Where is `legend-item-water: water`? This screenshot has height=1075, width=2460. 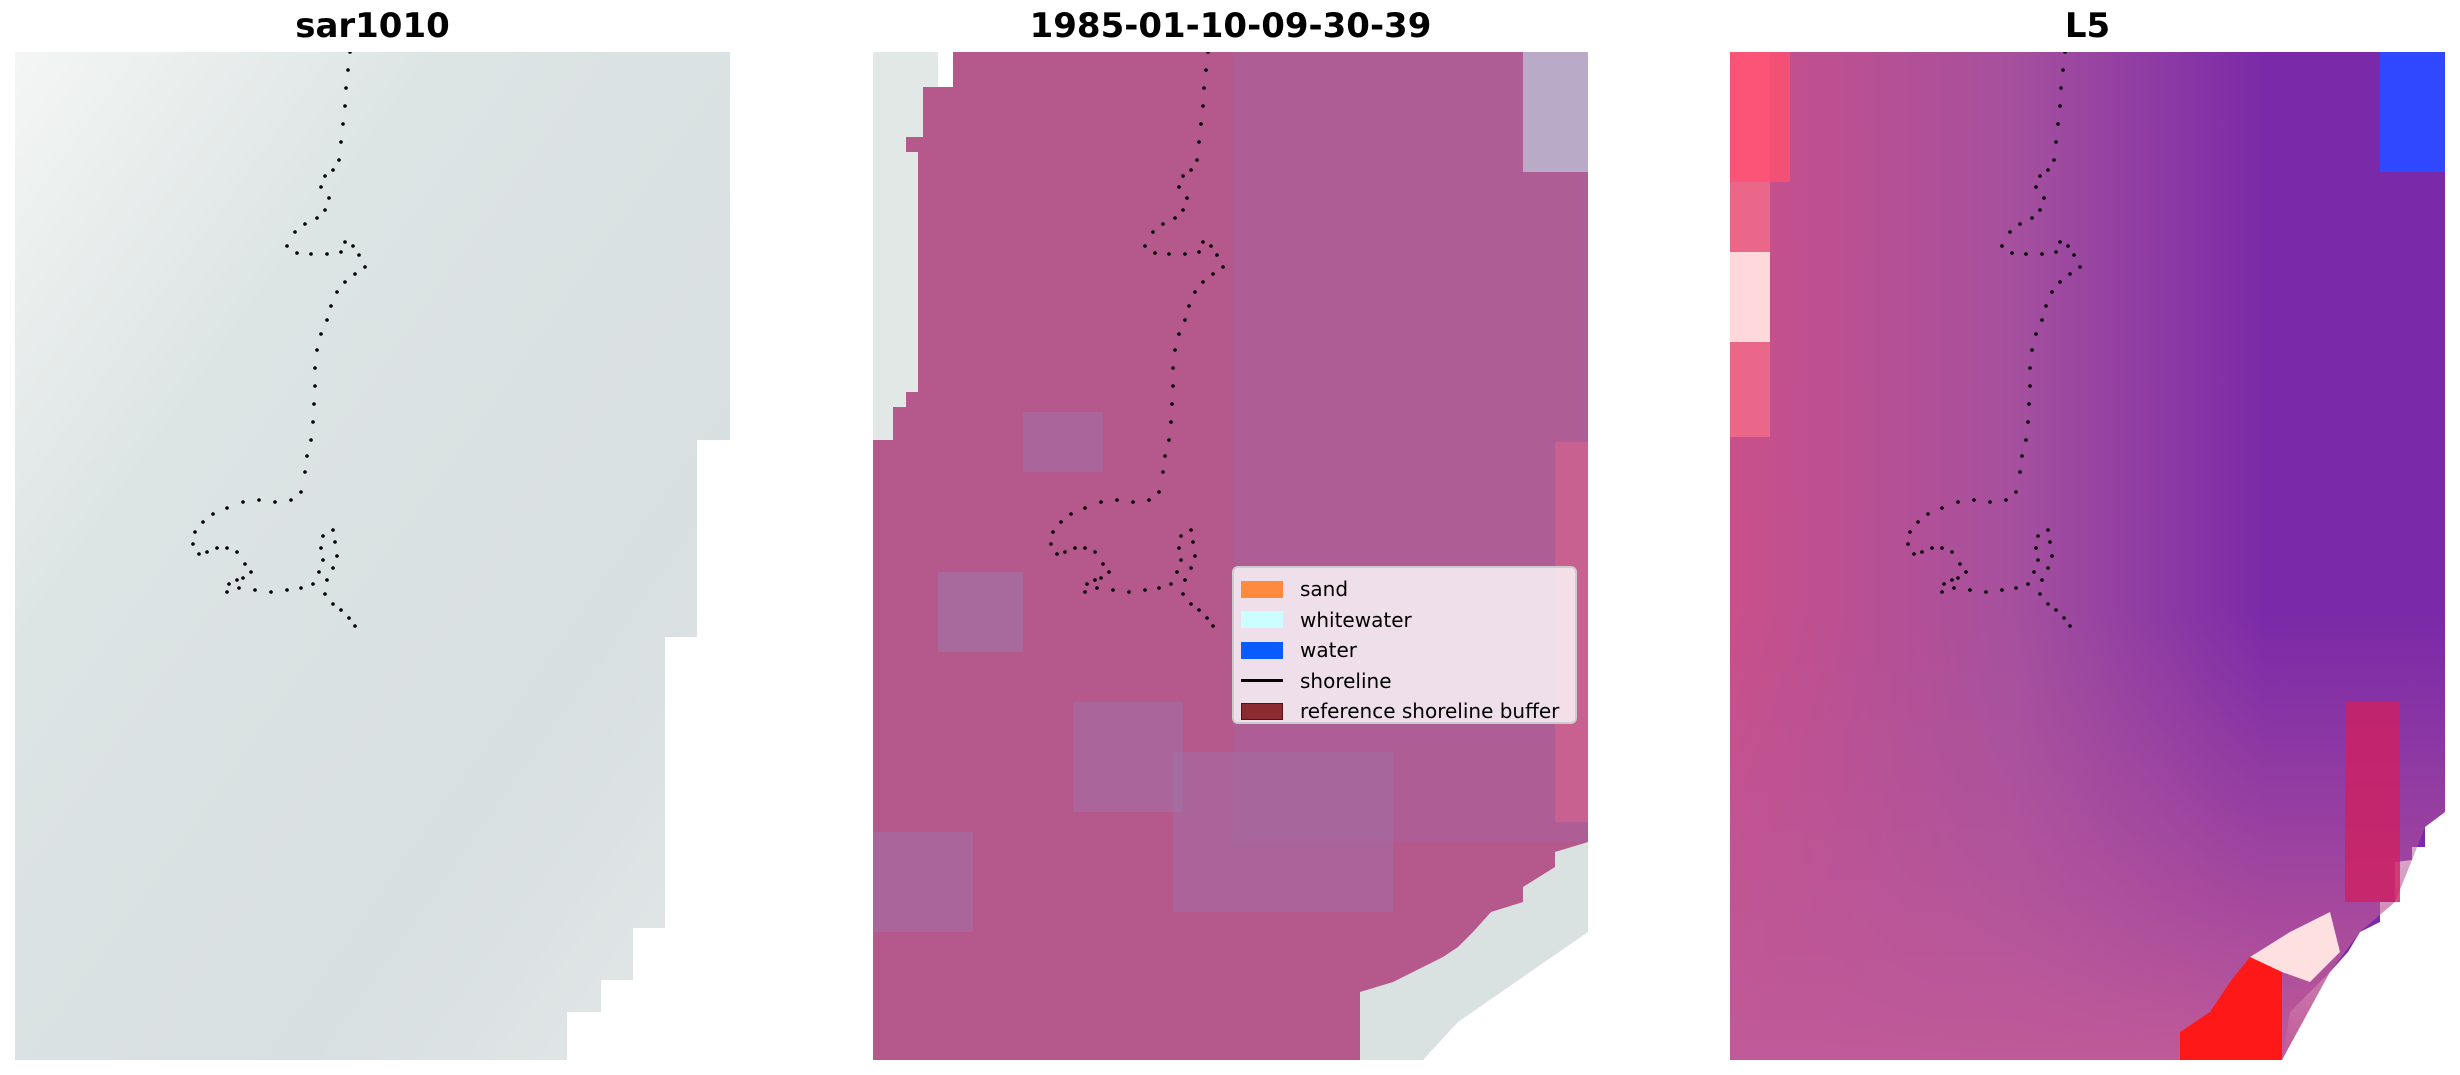 legend-item-water: water is located at coordinates (1404, 650).